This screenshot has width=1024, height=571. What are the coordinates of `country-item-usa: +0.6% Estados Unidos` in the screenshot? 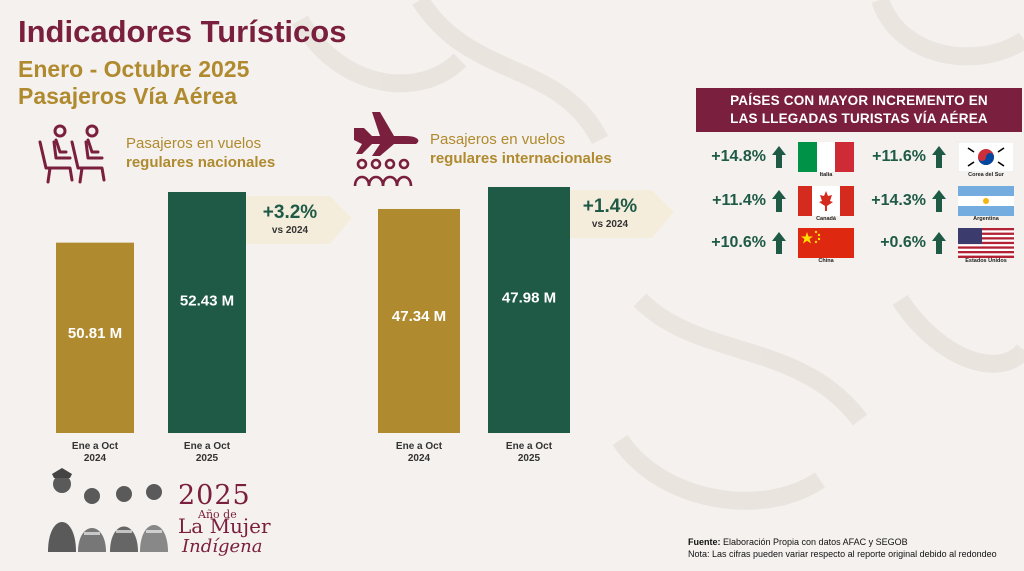 It's located at (940, 246).